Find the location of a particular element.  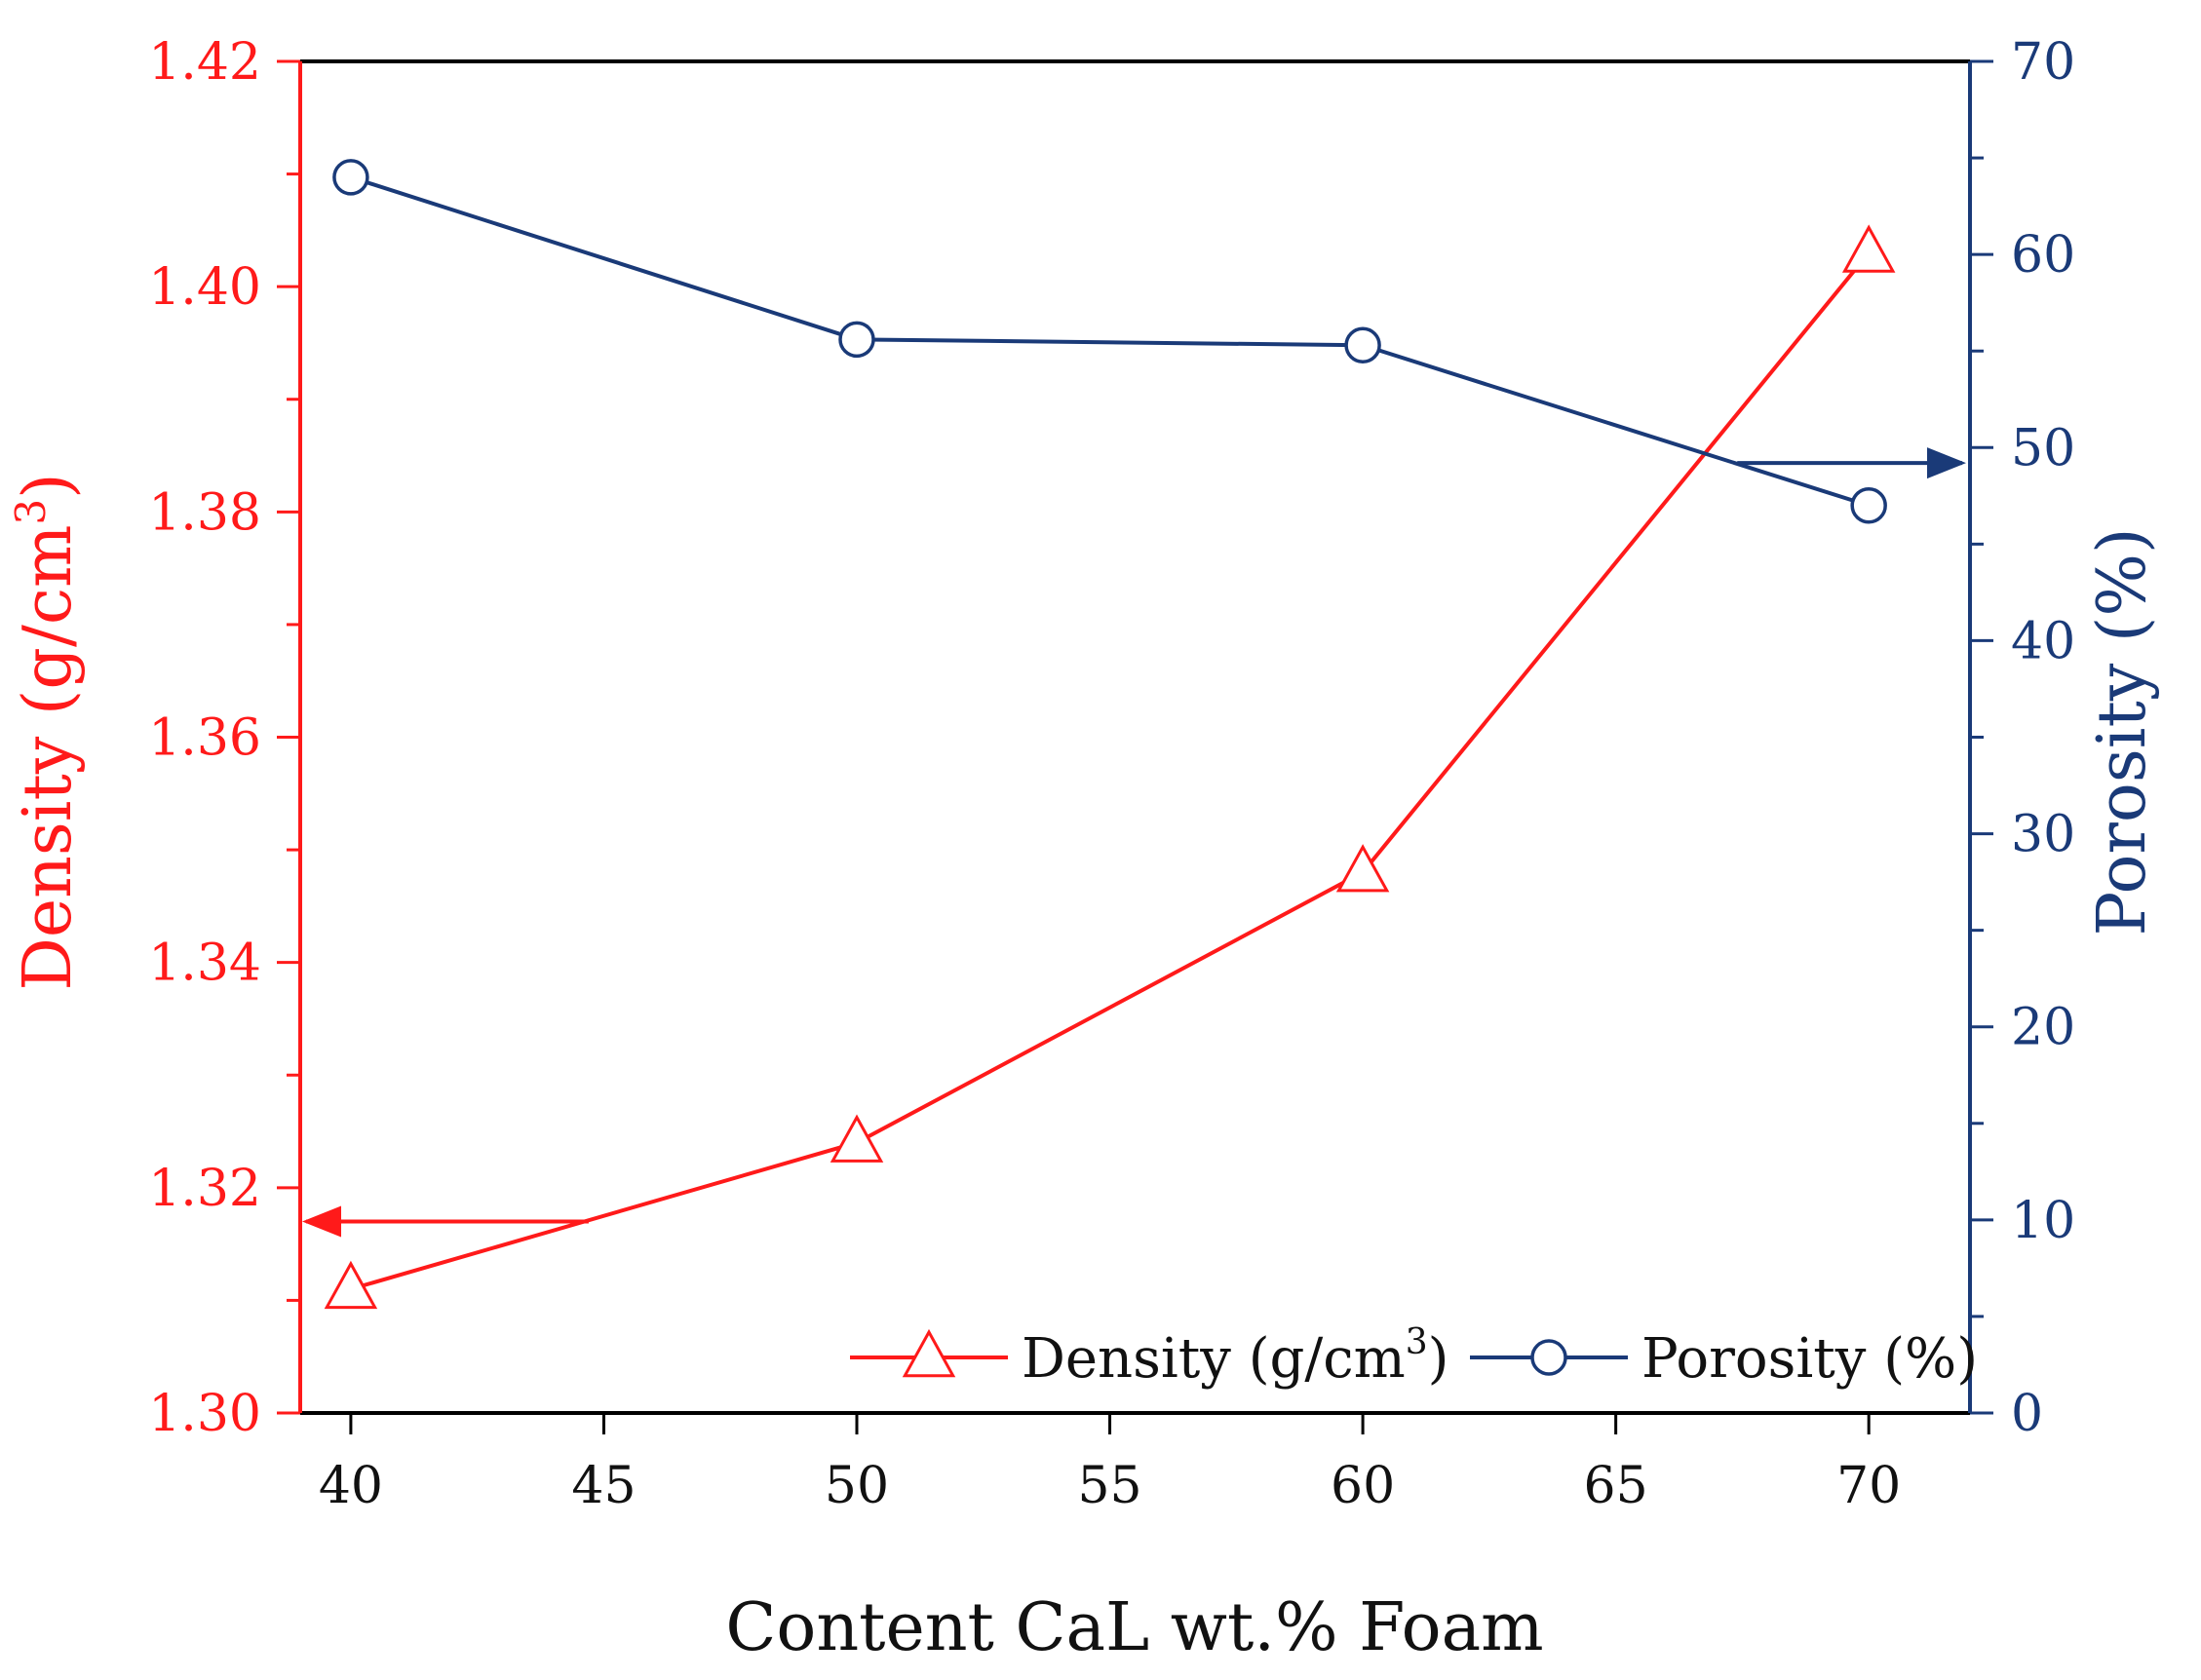

density-legend-label: Density (g/cm3) is located at coordinates (1235, 1356).